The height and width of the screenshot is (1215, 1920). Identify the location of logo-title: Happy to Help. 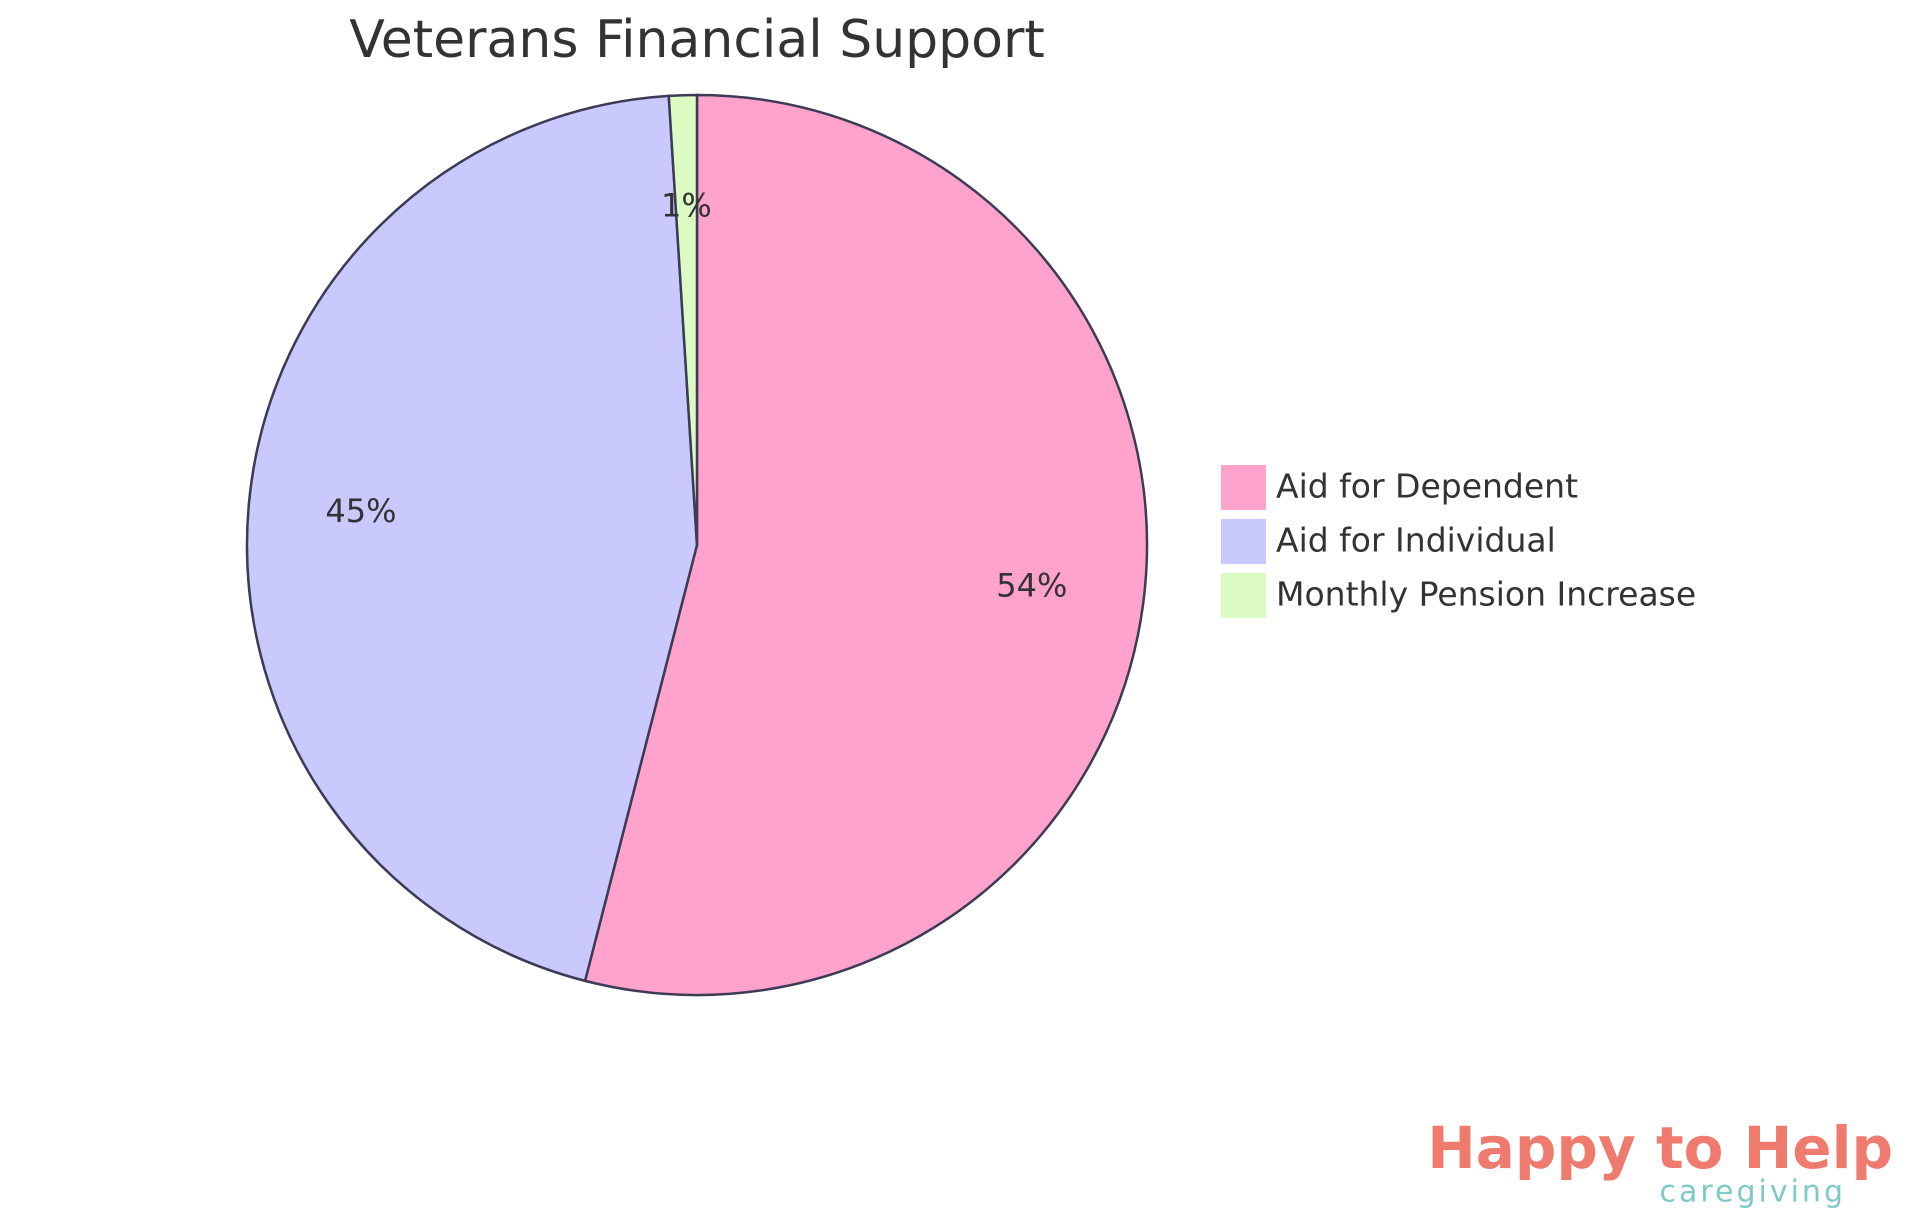
(1660, 1148).